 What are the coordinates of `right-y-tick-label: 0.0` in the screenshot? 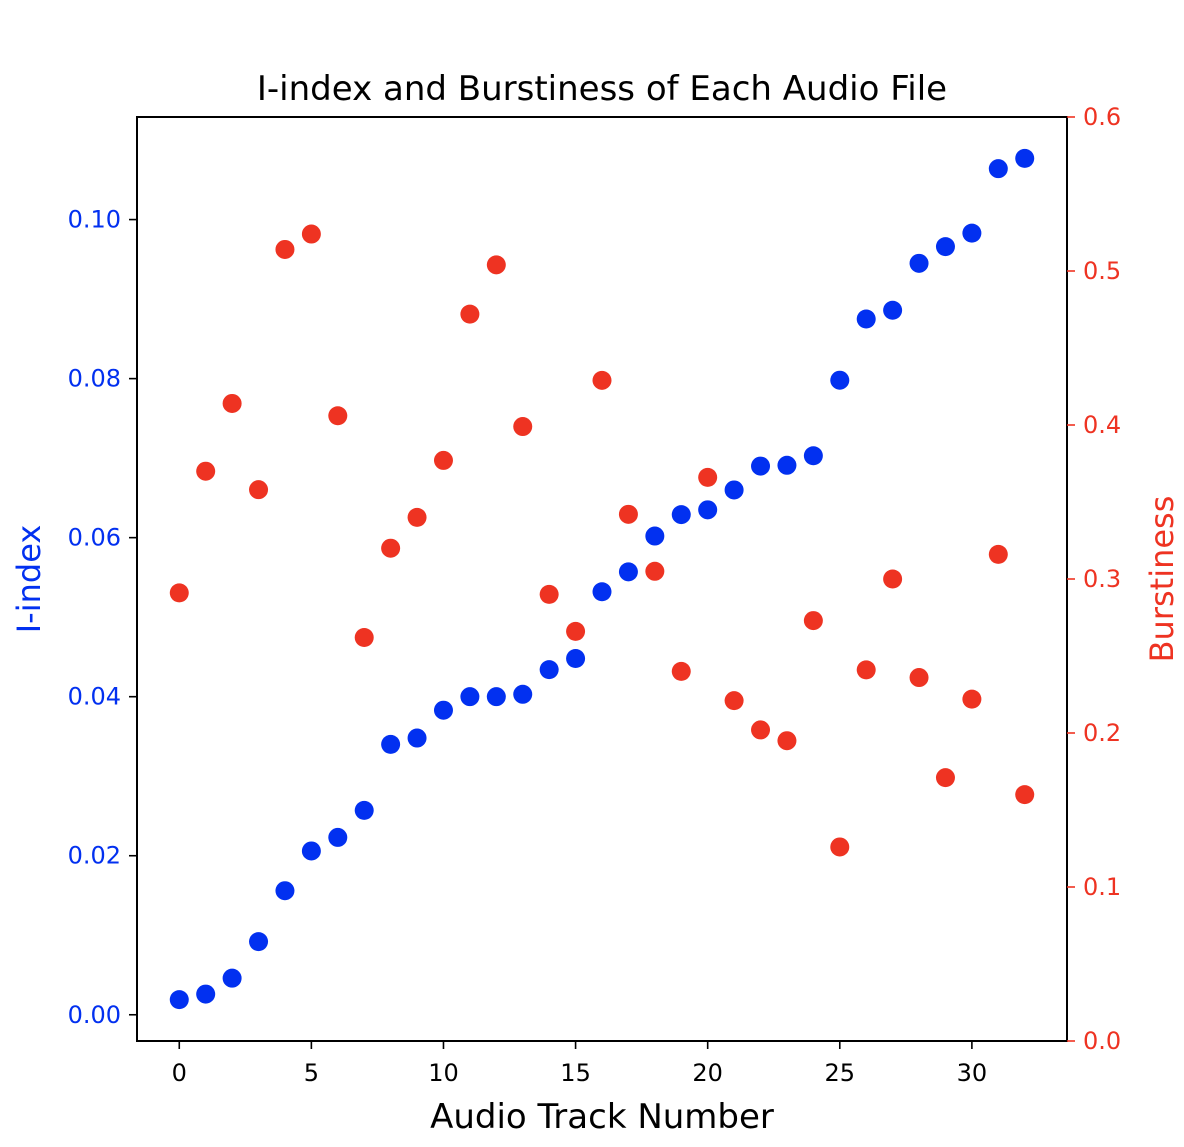 It's located at (1102, 1041).